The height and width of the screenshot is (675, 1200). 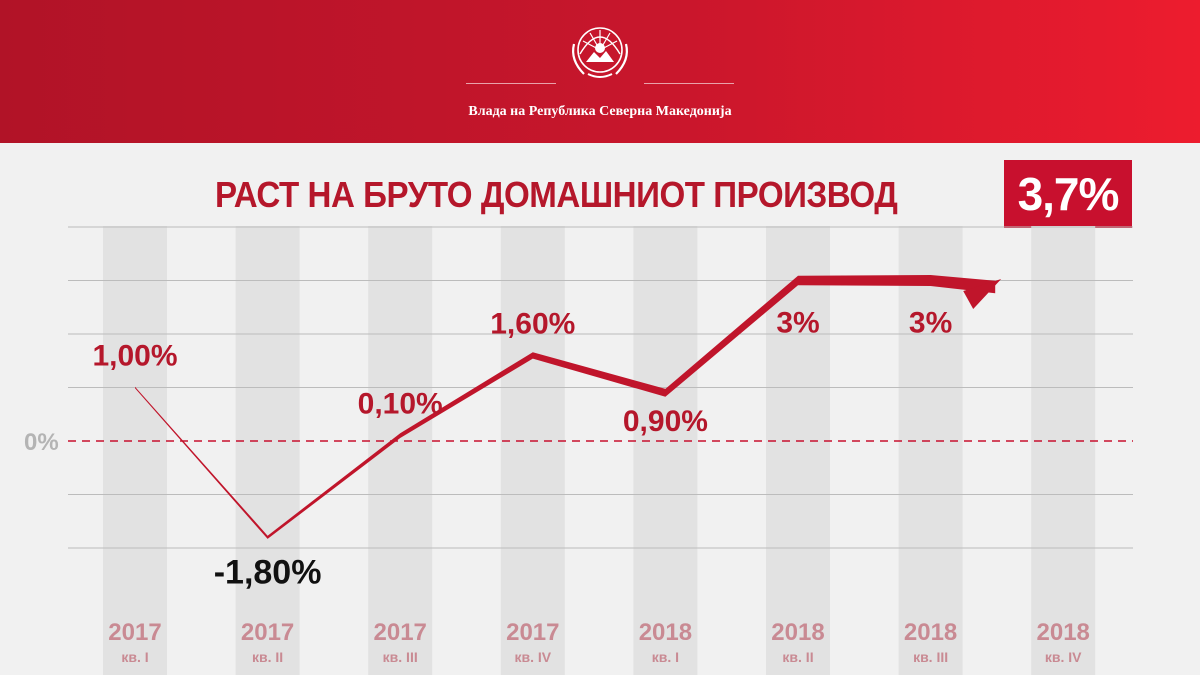 What do you see at coordinates (665, 421) in the screenshot?
I see `data-label: 0,90%` at bounding box center [665, 421].